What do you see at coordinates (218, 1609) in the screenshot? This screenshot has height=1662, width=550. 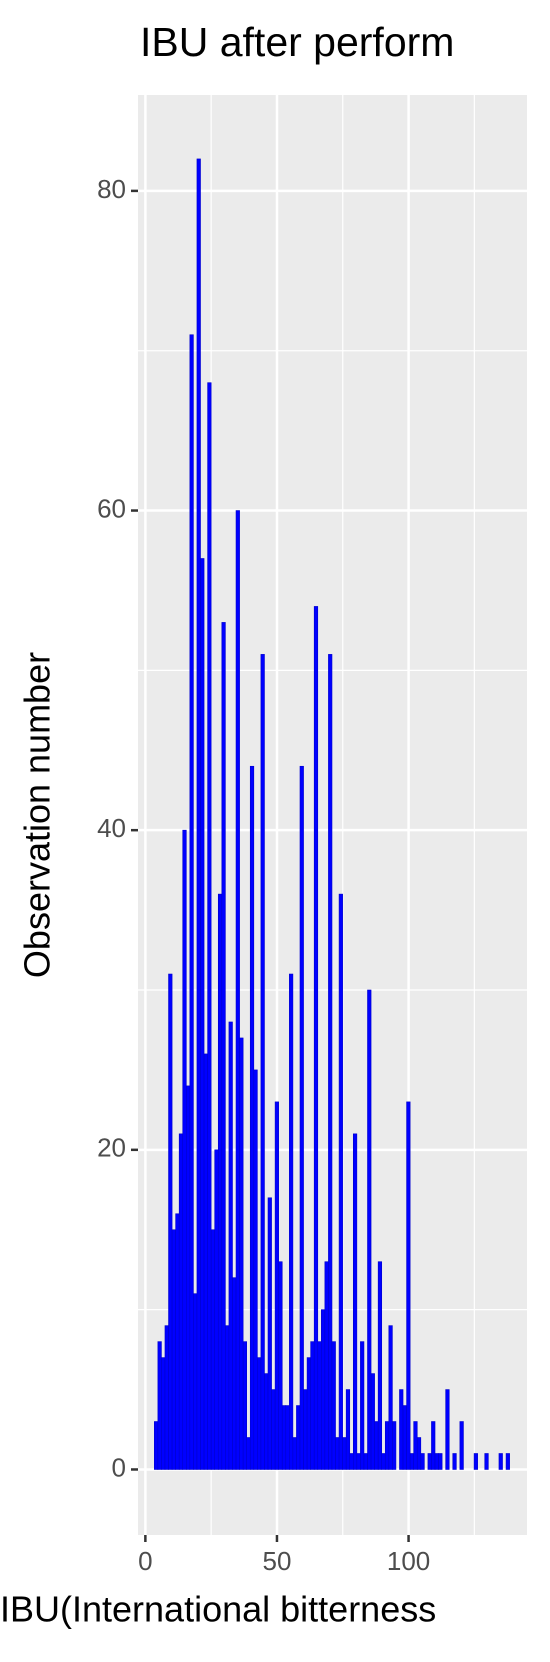 I see `x-axis-title: IBU(International bitterness` at bounding box center [218, 1609].